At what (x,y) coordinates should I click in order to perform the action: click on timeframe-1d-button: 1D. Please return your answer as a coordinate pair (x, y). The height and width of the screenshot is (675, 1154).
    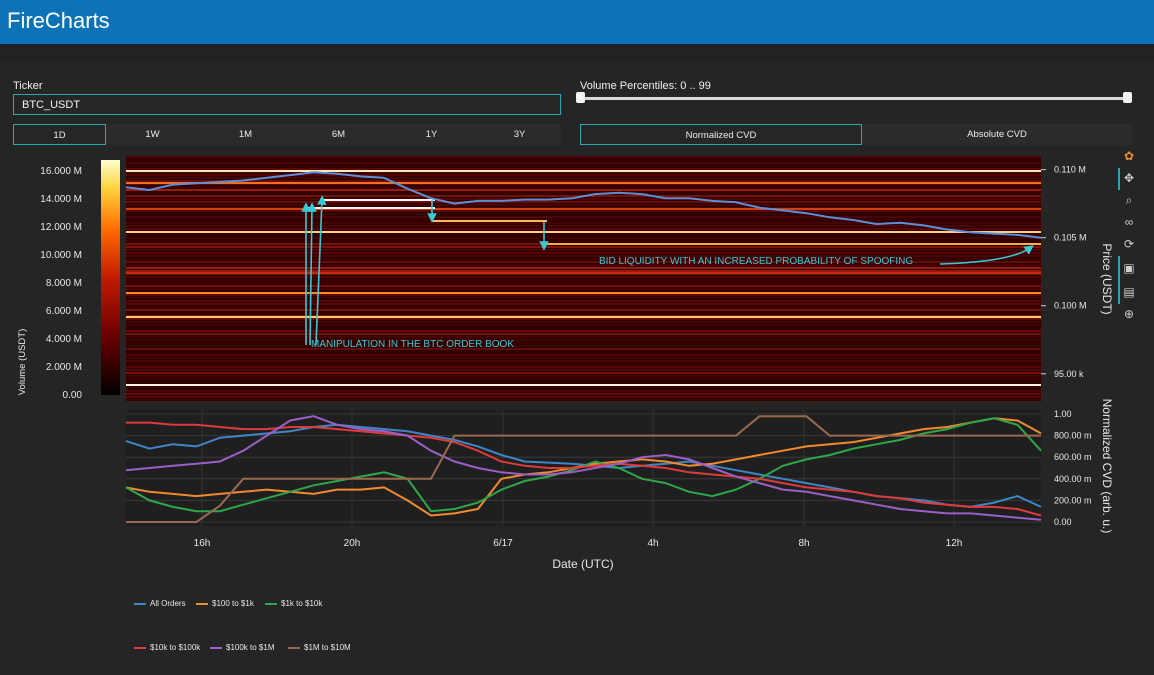
    Looking at the image, I should click on (59, 134).